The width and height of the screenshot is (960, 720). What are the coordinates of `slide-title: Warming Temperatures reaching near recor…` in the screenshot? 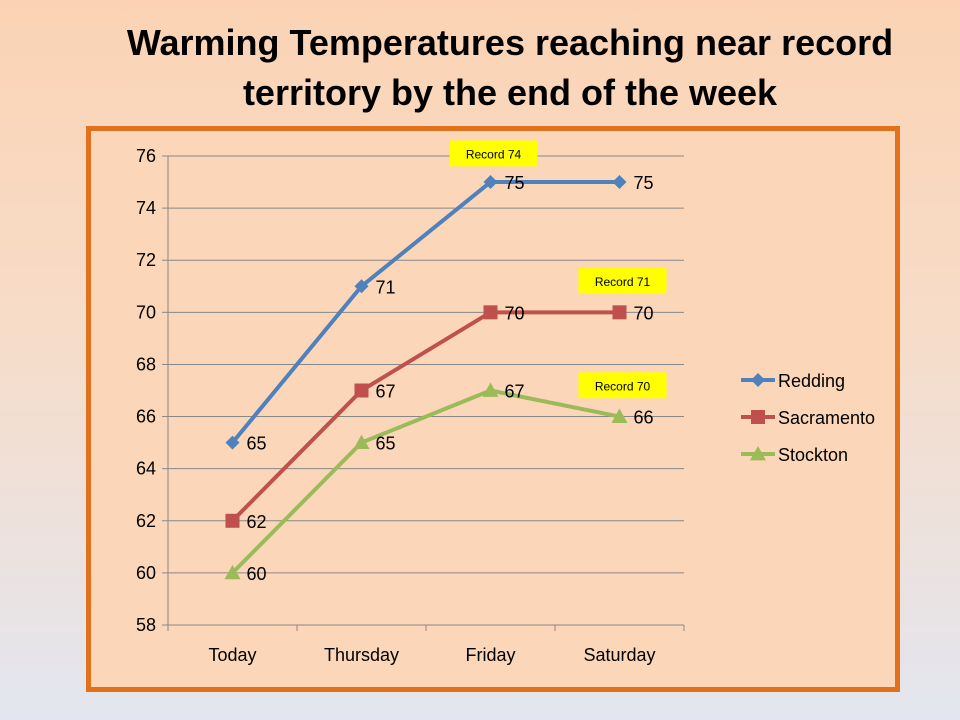 It's located at (510, 67).